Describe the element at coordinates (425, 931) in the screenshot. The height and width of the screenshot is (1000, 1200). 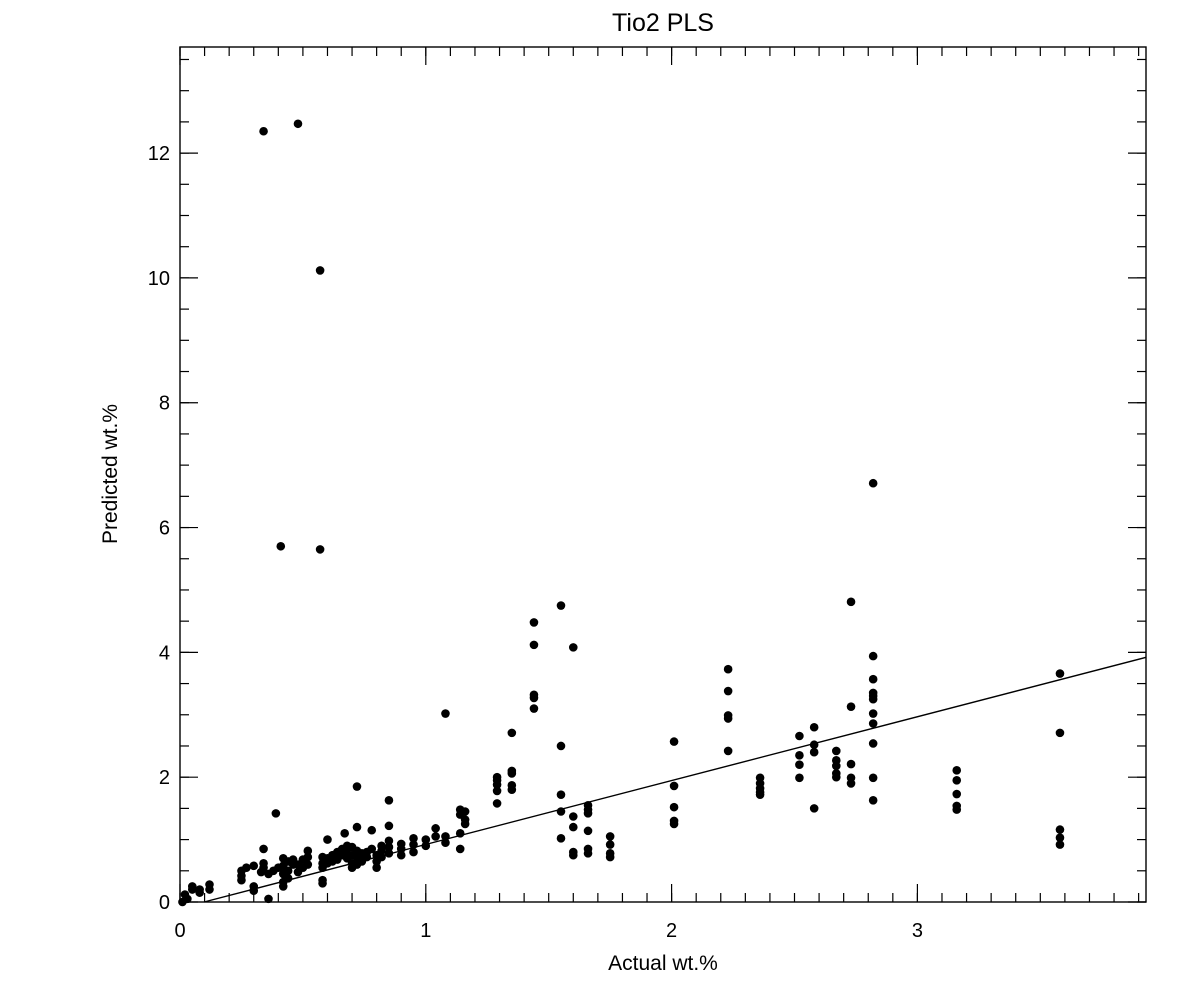
I see `x-tick-label: 1` at that location.